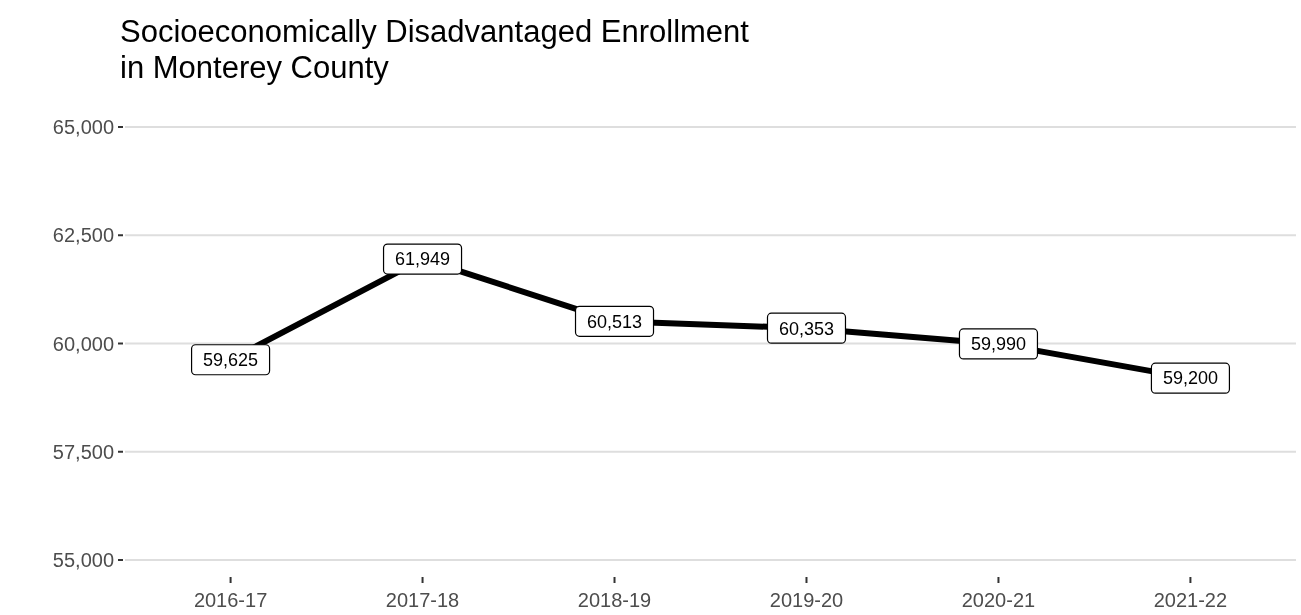 Image resolution: width=1301 pixels, height=615 pixels. What do you see at coordinates (998, 344) in the screenshot?
I see `data-label: 59,990` at bounding box center [998, 344].